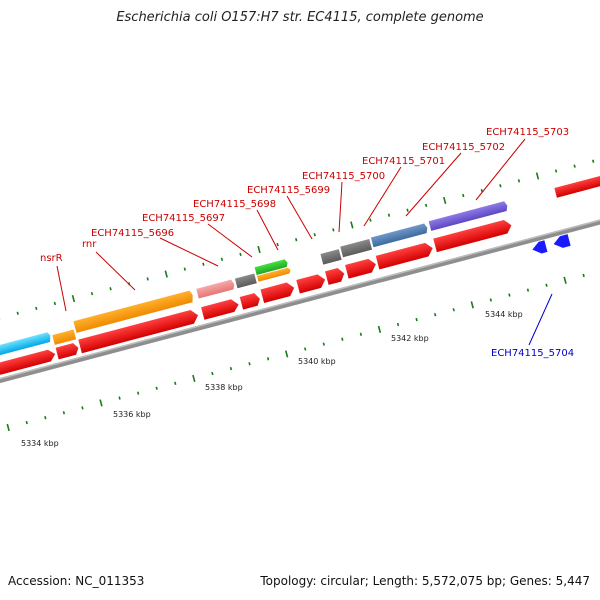 The image size is (600, 600). I want to click on feature-5698-gray, so click(245, 281).